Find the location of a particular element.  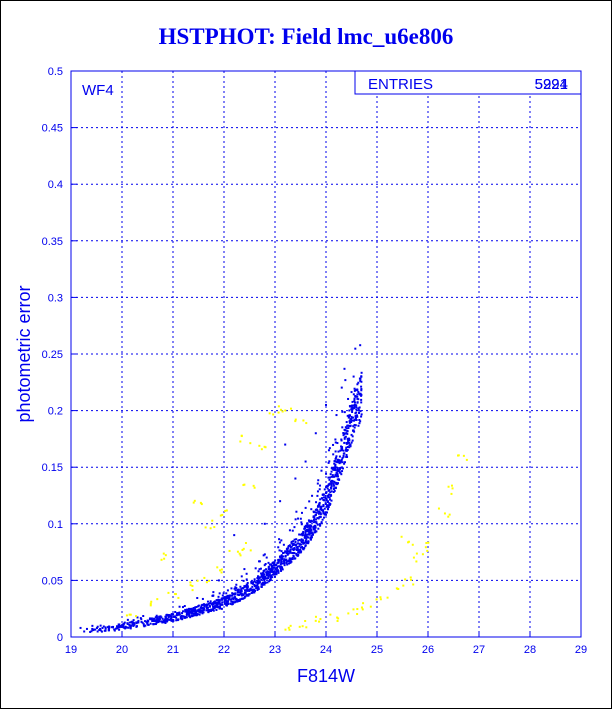

blue-outlier-point is located at coordinates (234, 535).